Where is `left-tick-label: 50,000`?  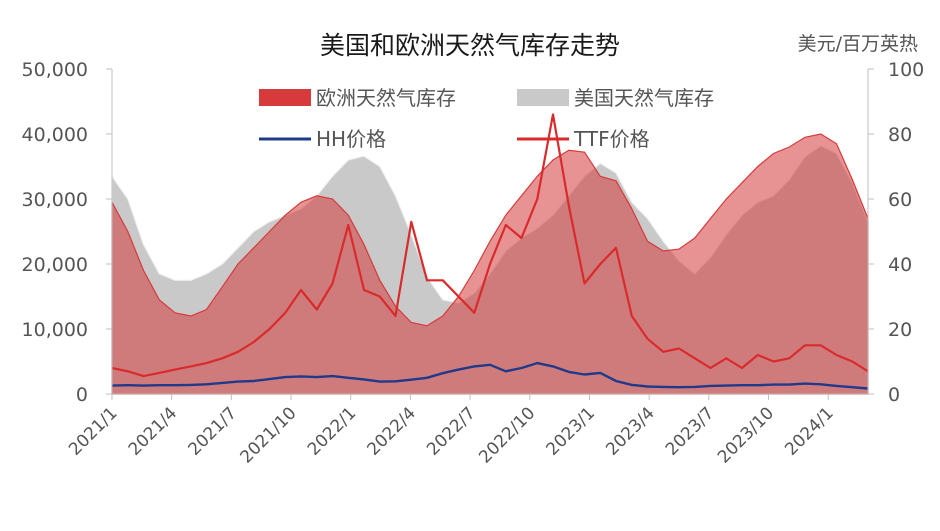
left-tick-label: 50,000 is located at coordinates (55, 70).